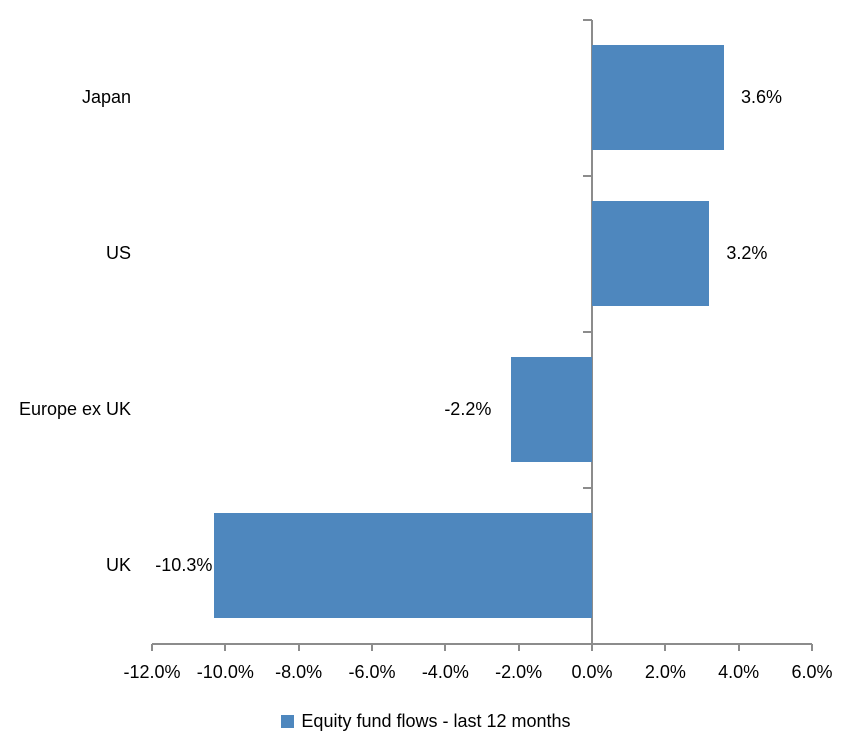 This screenshot has width=852, height=747. Describe the element at coordinates (762, 97) in the screenshot. I see `data-label-japan: 3.6%` at that location.